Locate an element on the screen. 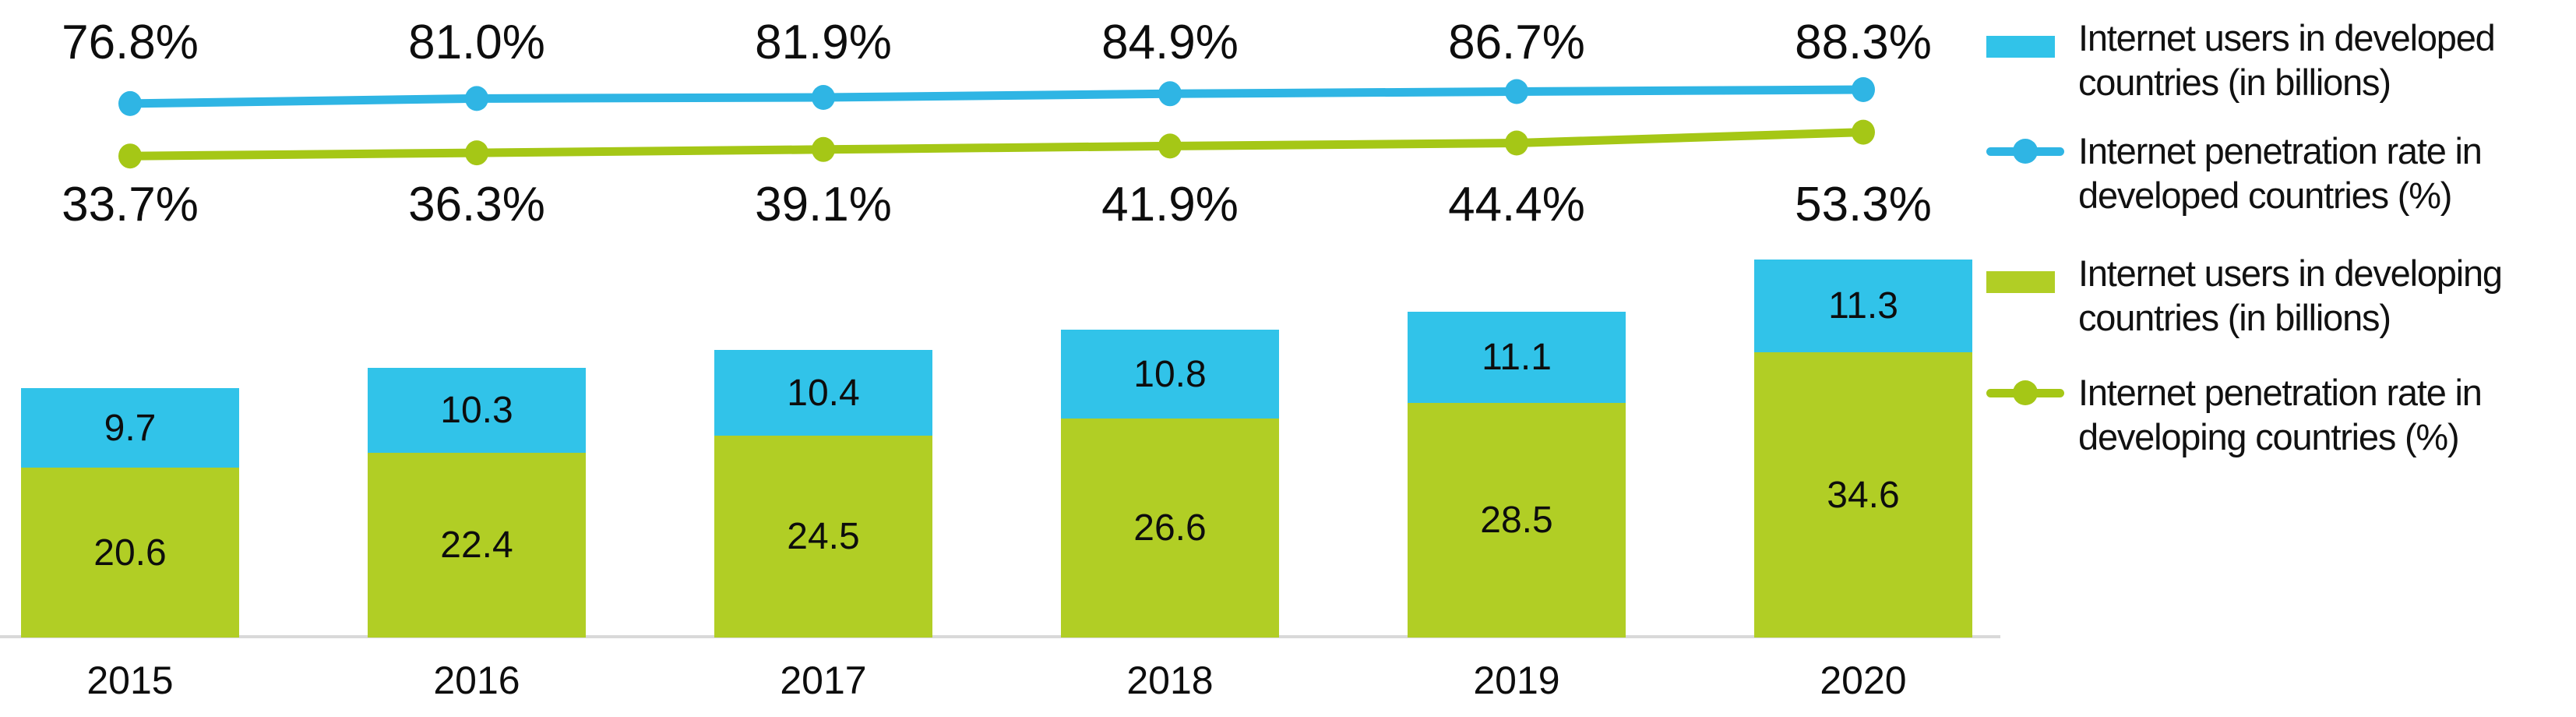 This screenshot has width=2576, height=717. bar-value-developing: 28.5 is located at coordinates (1516, 520).